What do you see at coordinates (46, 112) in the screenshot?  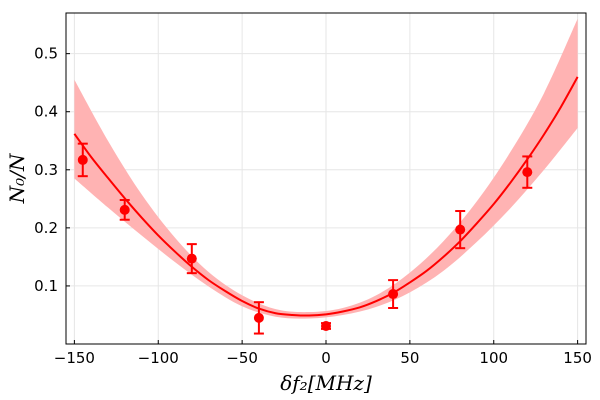 I see `y-tick-label: 0.4` at bounding box center [46, 112].